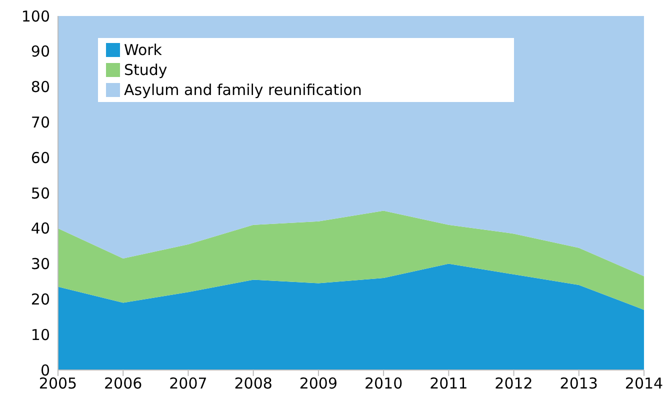 Image resolution: width=671 pixels, height=406 pixels. Describe the element at coordinates (146, 70) in the screenshot. I see `legend-label: Study` at that location.